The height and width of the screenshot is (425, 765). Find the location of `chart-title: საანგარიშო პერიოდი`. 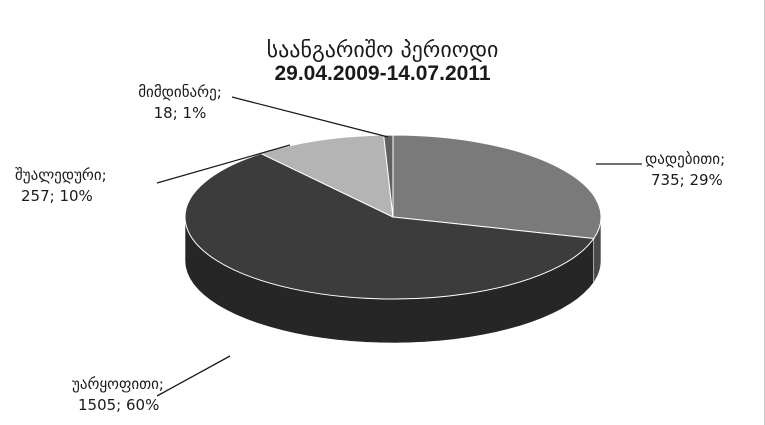

chart-title: საანგარიშო პერიოდი is located at coordinates (382, 50).